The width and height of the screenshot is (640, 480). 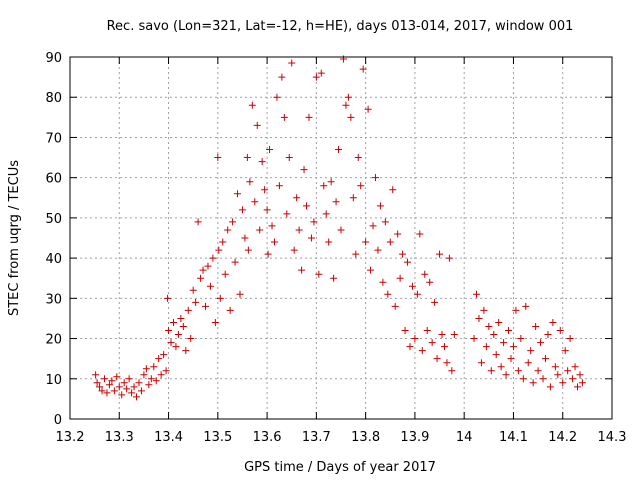 What do you see at coordinates (414, 437) in the screenshot?
I see `x-tick-label: 13.9` at bounding box center [414, 437].